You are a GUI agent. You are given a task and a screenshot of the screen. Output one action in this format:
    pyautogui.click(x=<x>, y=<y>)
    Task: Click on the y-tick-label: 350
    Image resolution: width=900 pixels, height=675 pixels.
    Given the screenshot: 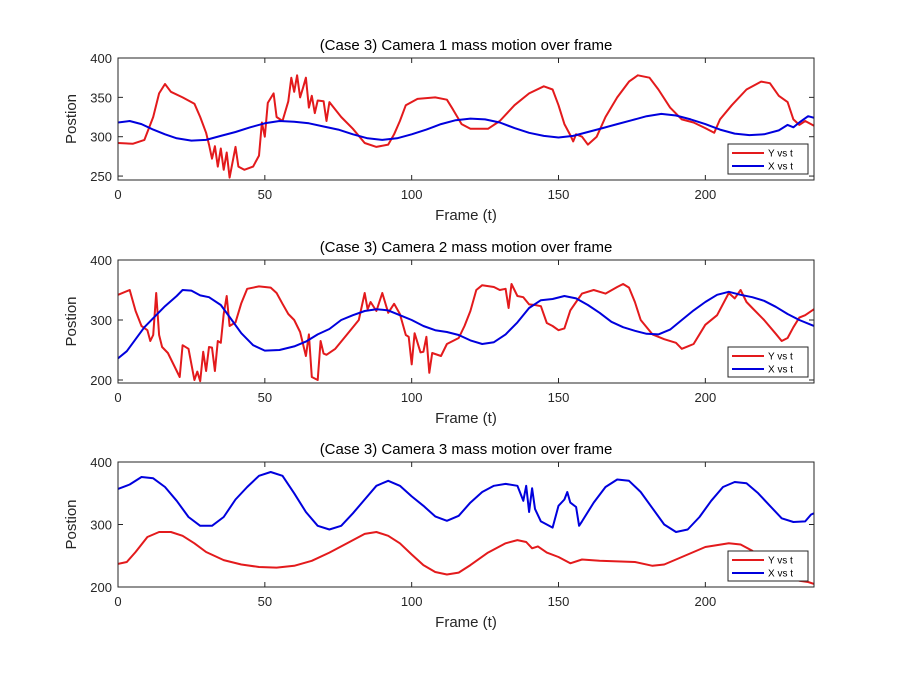 What is the action you would take?
    pyautogui.click(x=101, y=97)
    